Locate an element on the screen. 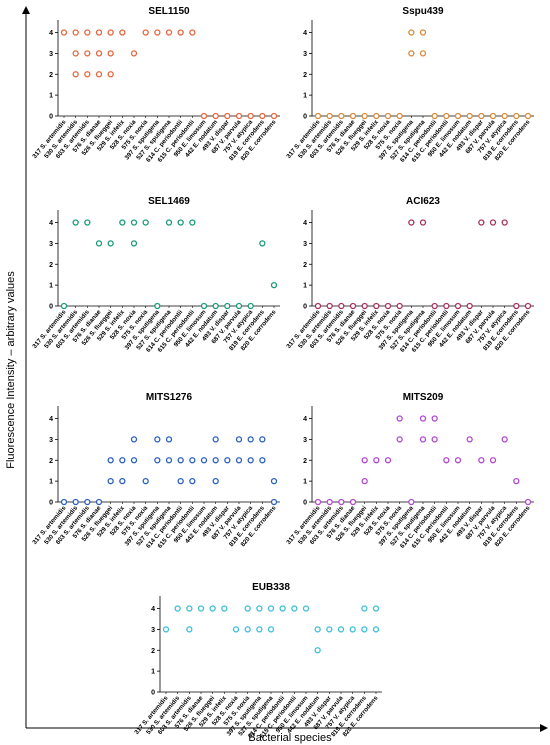 Image resolution: width=550 pixels, height=745 pixels. y-tick-label: 0 is located at coordinates (51, 503).